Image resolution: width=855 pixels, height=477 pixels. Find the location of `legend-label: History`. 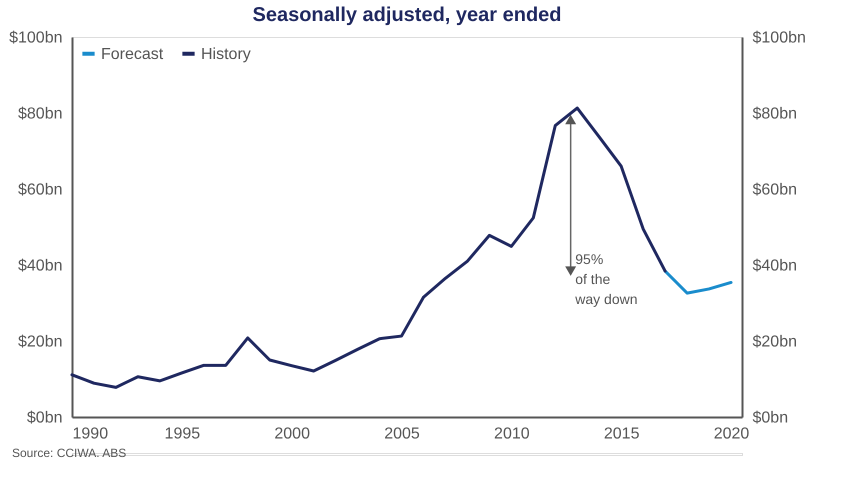

legend-label: History is located at coordinates (226, 54).